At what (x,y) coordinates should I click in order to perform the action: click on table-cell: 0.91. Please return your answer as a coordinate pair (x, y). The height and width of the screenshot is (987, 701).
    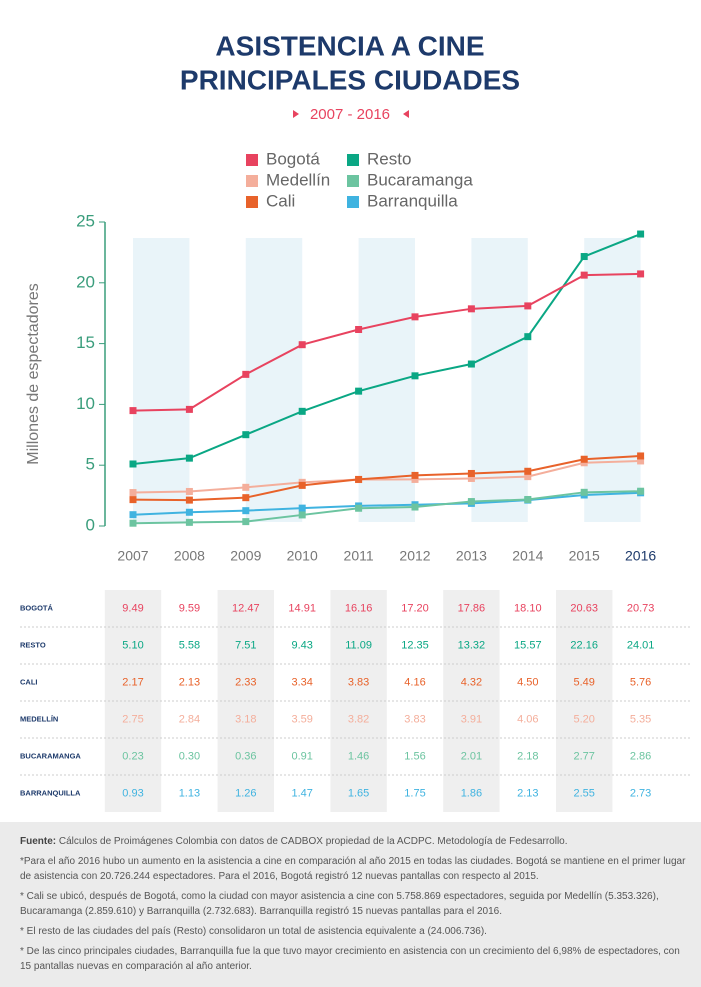
    Looking at the image, I should click on (301, 756).